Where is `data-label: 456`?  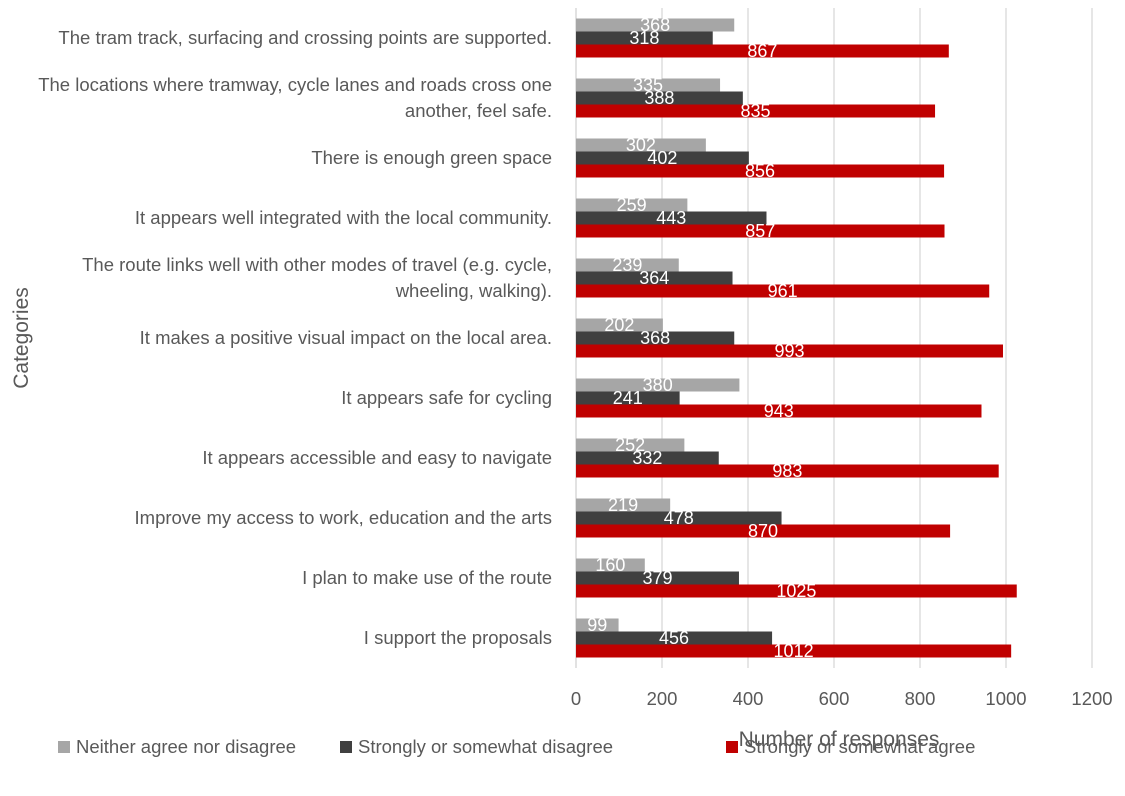 data-label: 456 is located at coordinates (674, 638).